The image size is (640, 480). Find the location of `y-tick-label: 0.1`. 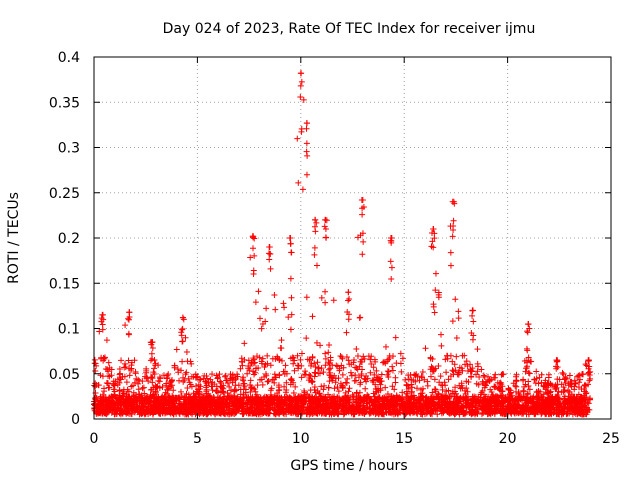

y-tick-label: 0.1 is located at coordinates (69, 330).